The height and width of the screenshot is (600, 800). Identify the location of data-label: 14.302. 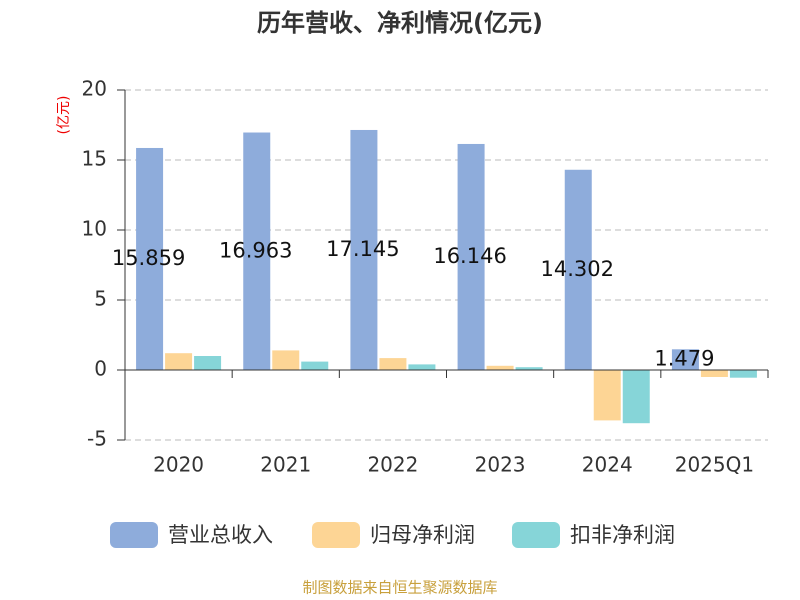
(577, 269).